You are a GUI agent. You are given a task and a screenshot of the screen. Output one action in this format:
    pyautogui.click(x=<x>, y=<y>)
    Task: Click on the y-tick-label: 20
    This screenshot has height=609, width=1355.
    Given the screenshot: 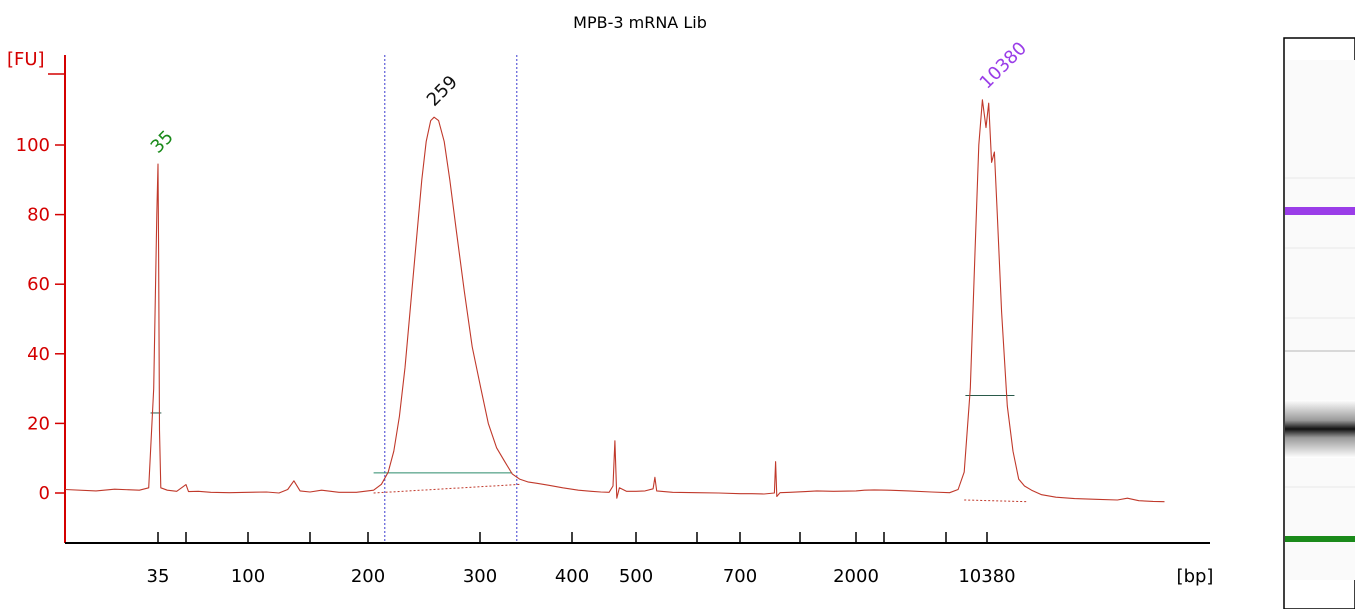 What is the action you would take?
    pyautogui.click(x=38, y=423)
    